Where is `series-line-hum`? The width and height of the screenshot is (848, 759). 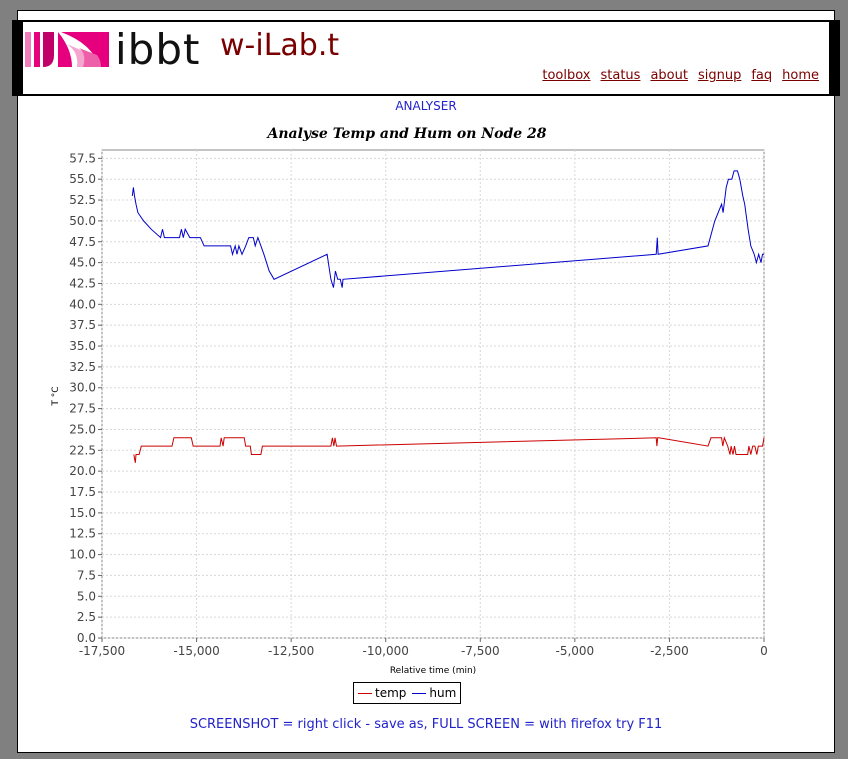 series-line-hum is located at coordinates (447, 229).